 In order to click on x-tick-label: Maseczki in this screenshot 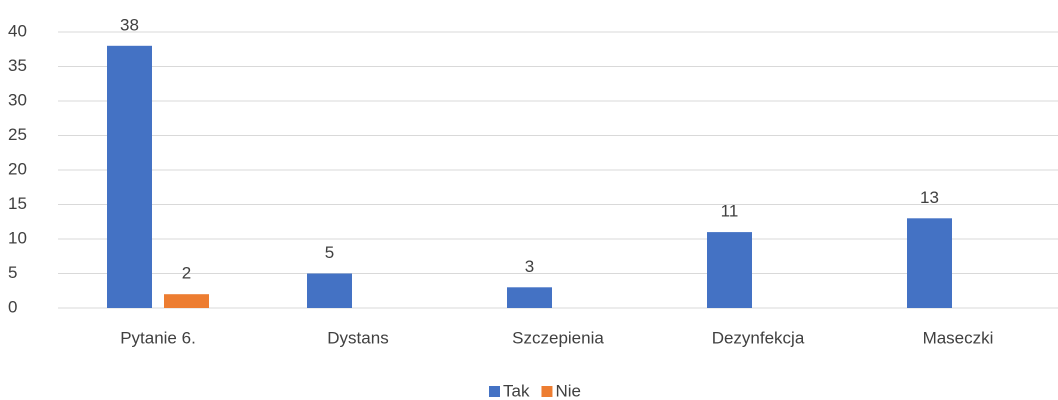, I will do `click(958, 337)`.